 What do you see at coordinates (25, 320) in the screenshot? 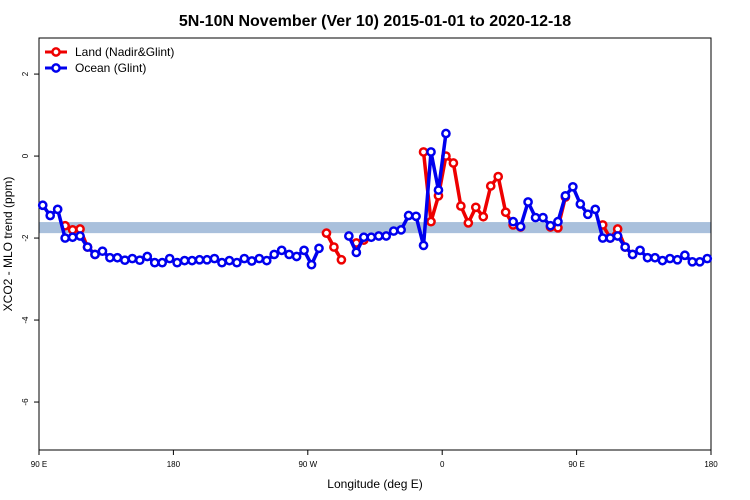
I see `y-tick-label: -4` at bounding box center [25, 320].